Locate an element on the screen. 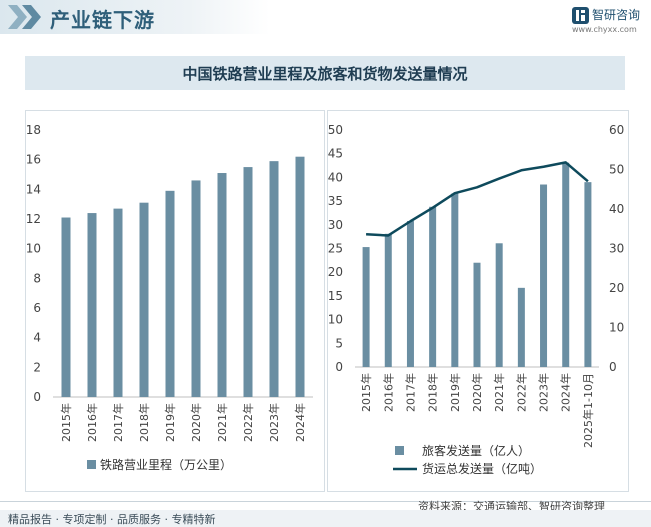  legend-label-freight: 货运总发送量（亿吨） is located at coordinates (482, 468).